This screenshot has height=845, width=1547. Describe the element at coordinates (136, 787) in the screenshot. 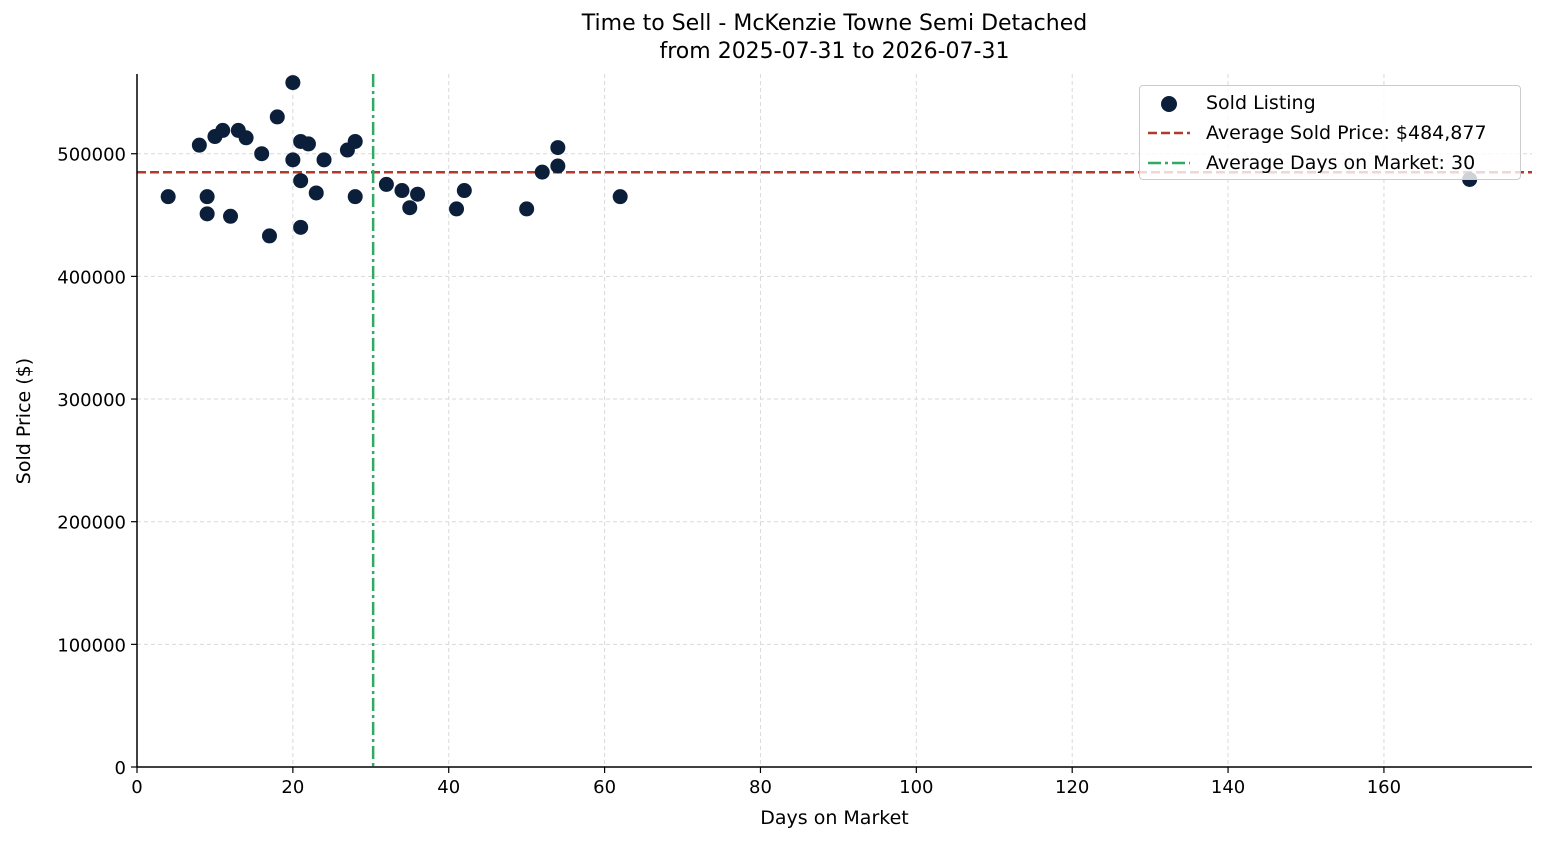

I see `x-tick-label: 0` at that location.